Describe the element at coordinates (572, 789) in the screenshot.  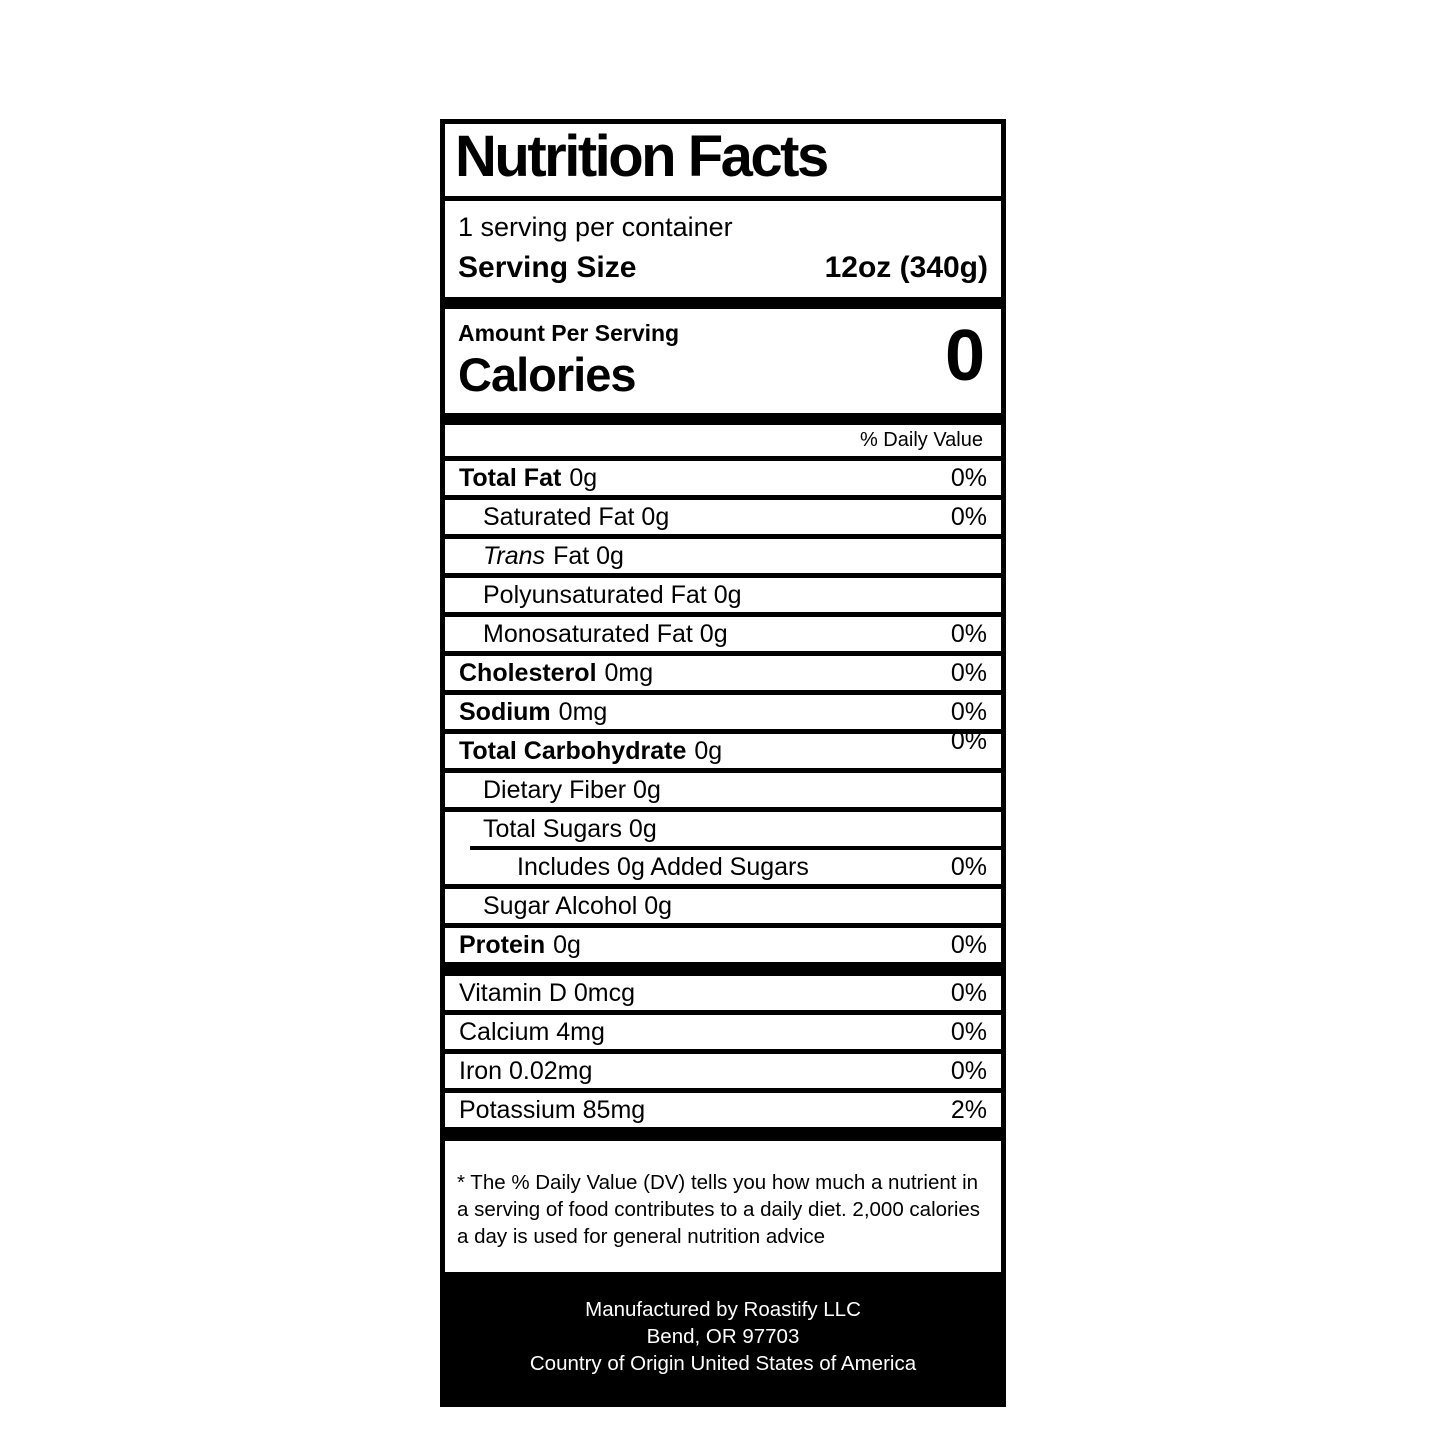
I see `row-label: Dietary Fiber 0g` at that location.